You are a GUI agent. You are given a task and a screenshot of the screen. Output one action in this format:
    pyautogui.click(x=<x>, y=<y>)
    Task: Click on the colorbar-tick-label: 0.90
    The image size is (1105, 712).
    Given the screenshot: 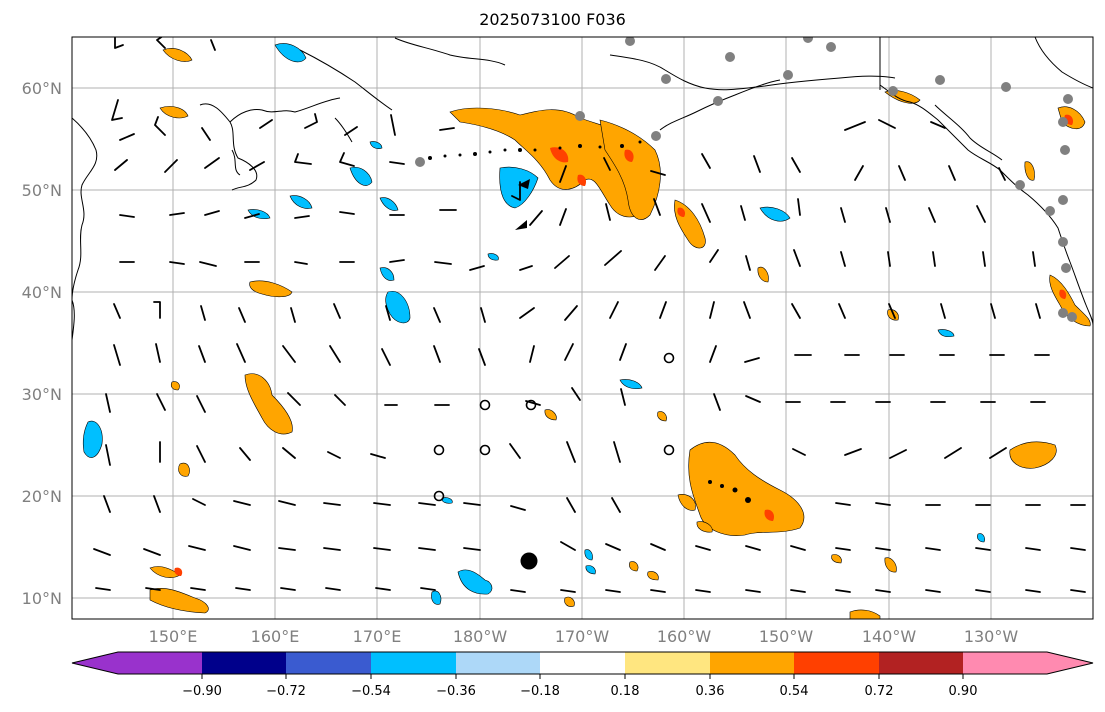 What is the action you would take?
    pyautogui.click(x=963, y=691)
    